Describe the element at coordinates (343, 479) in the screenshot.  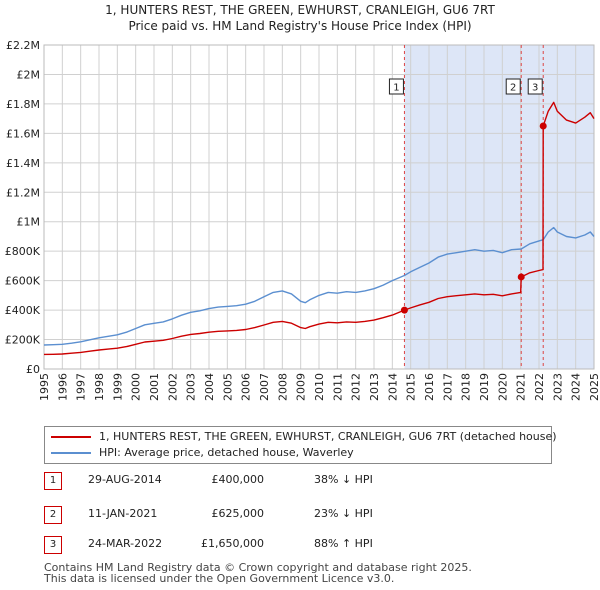
I see `sale-hpi-comparison: 38% ↓ HPI` at that location.